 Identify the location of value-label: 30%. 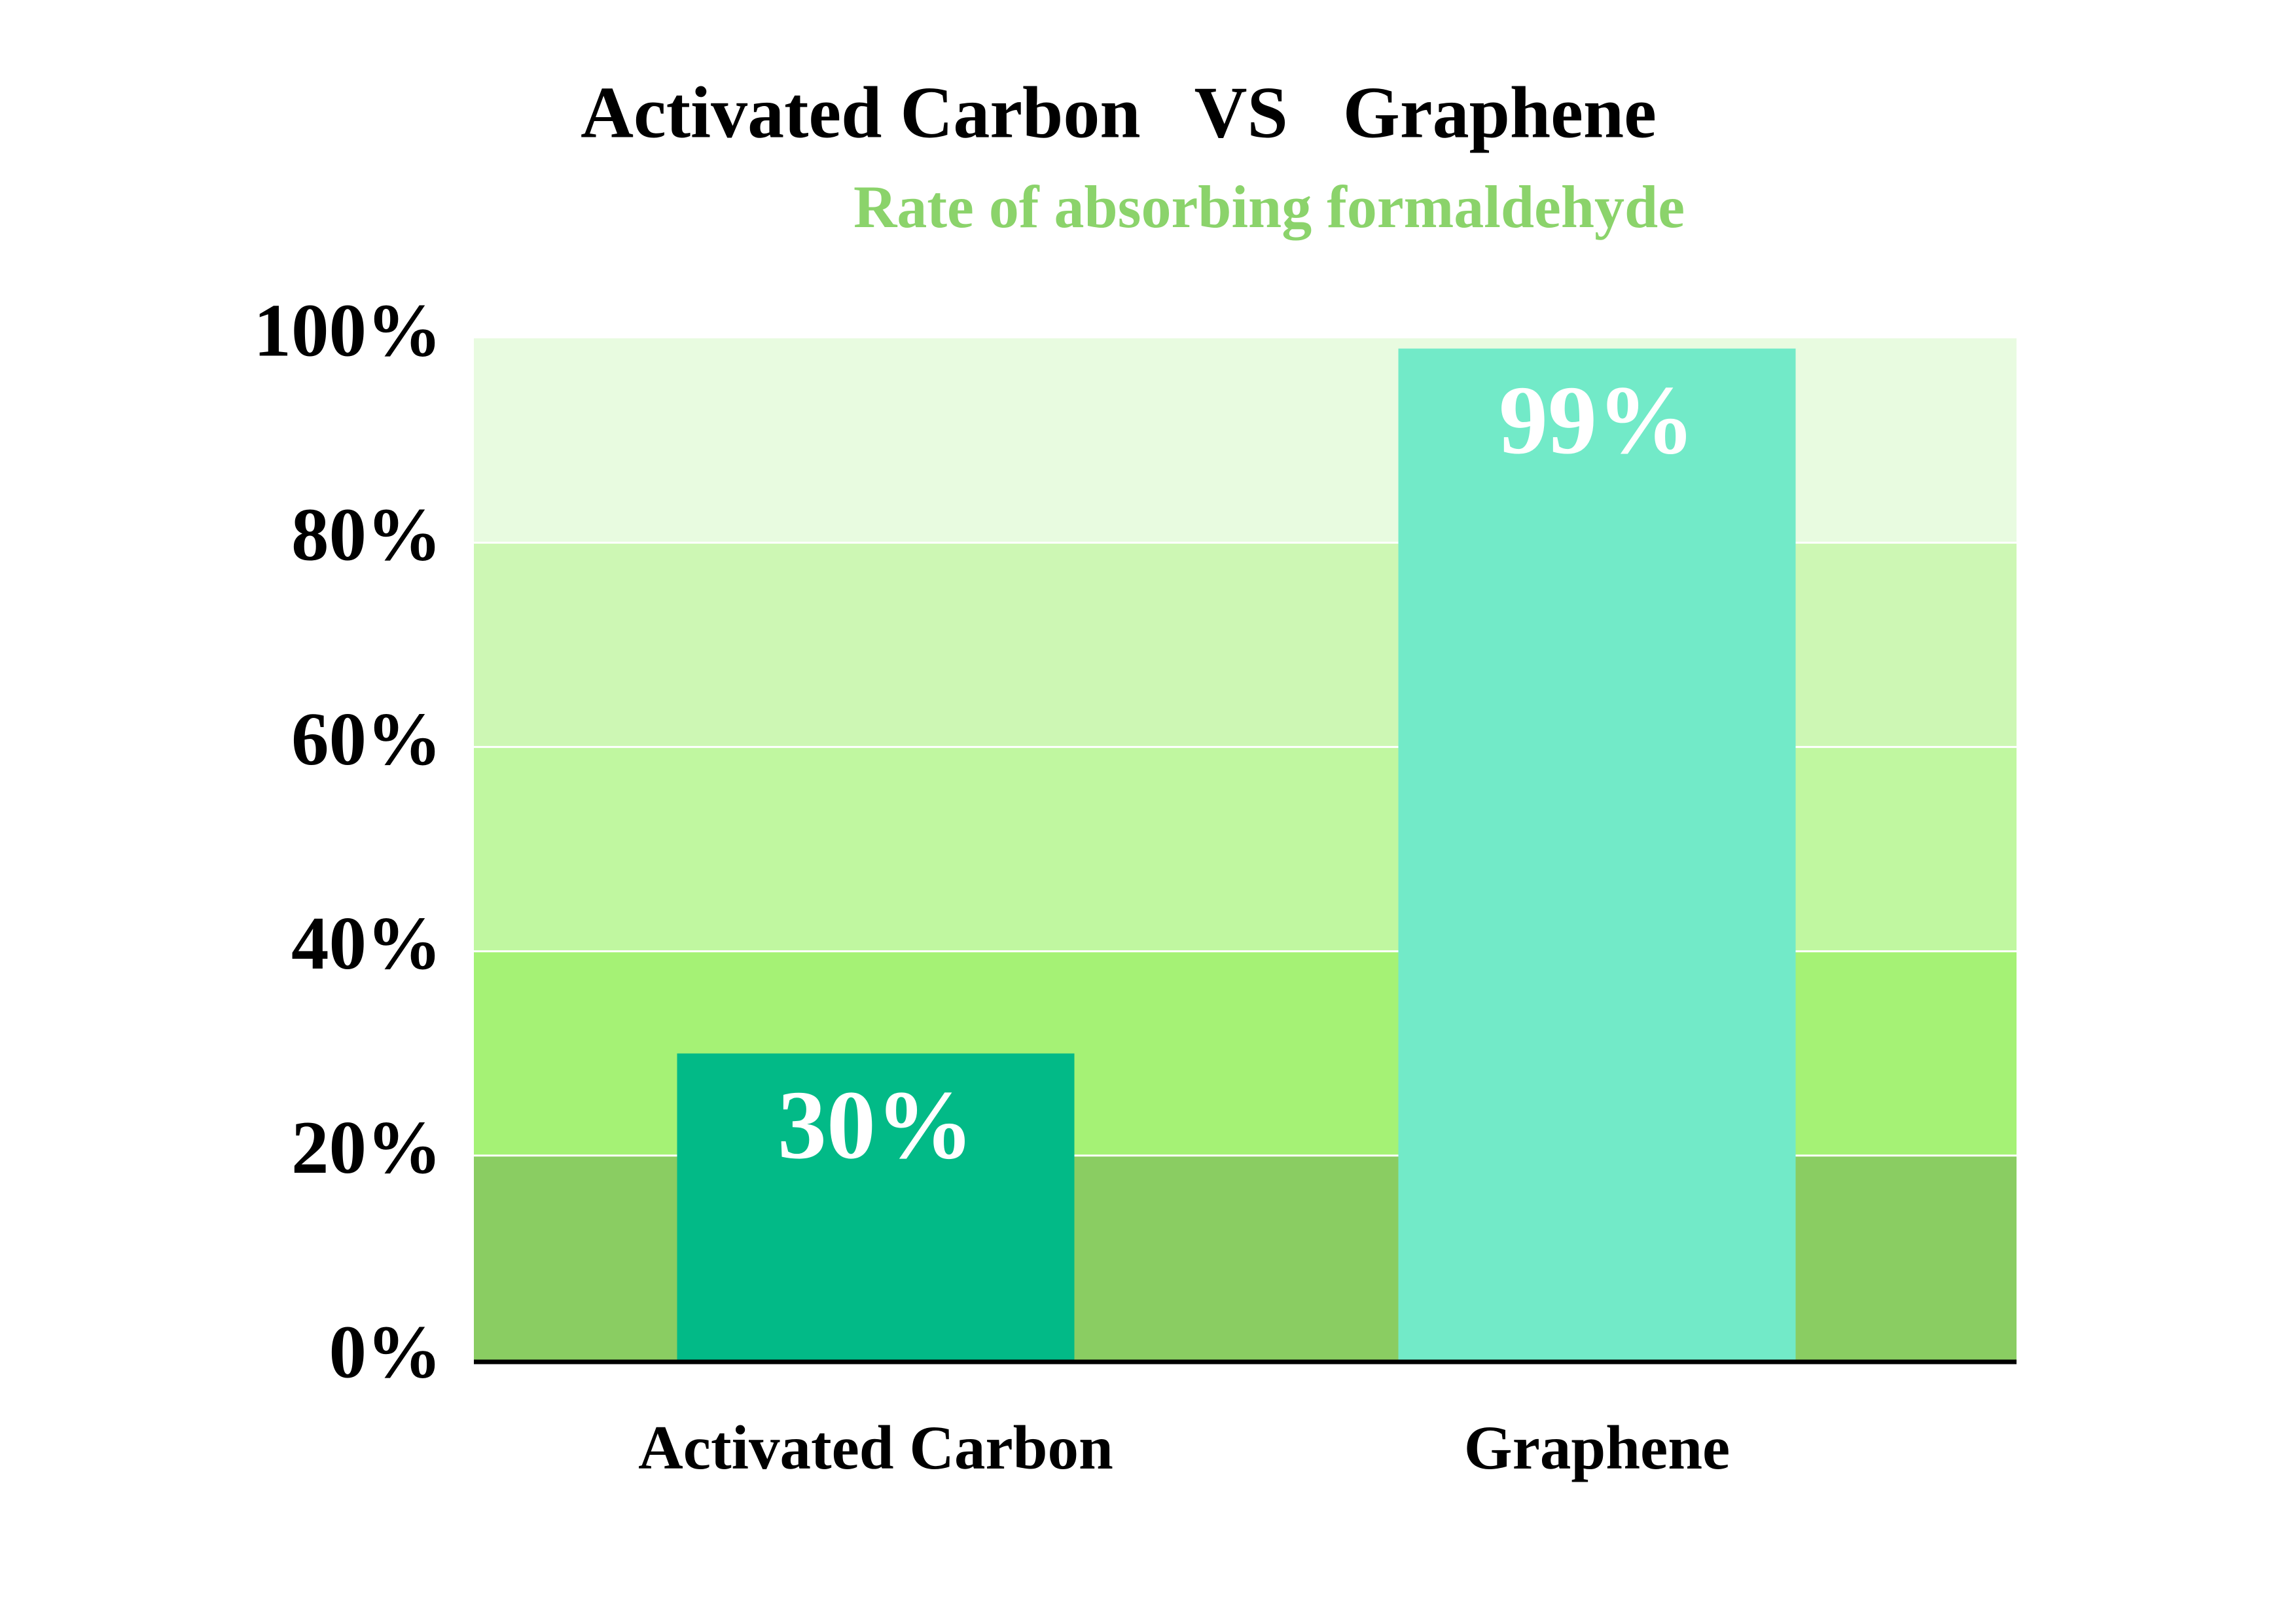
(876, 1125).